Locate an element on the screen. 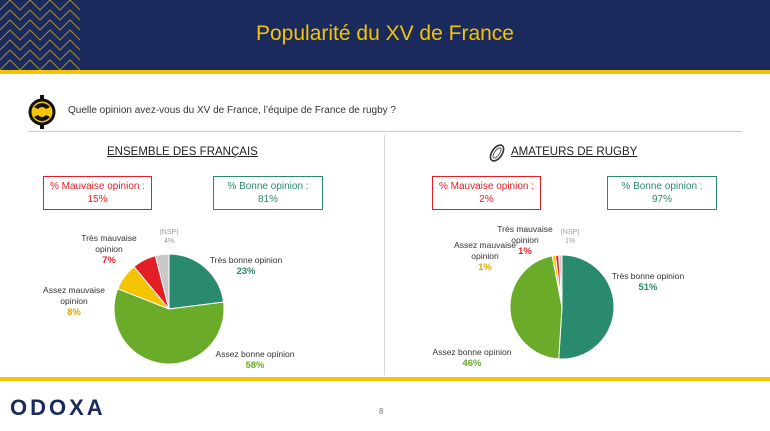 The image size is (770, 431). data-label-nsp-left: (NSP) 4% is located at coordinates (169, 237).